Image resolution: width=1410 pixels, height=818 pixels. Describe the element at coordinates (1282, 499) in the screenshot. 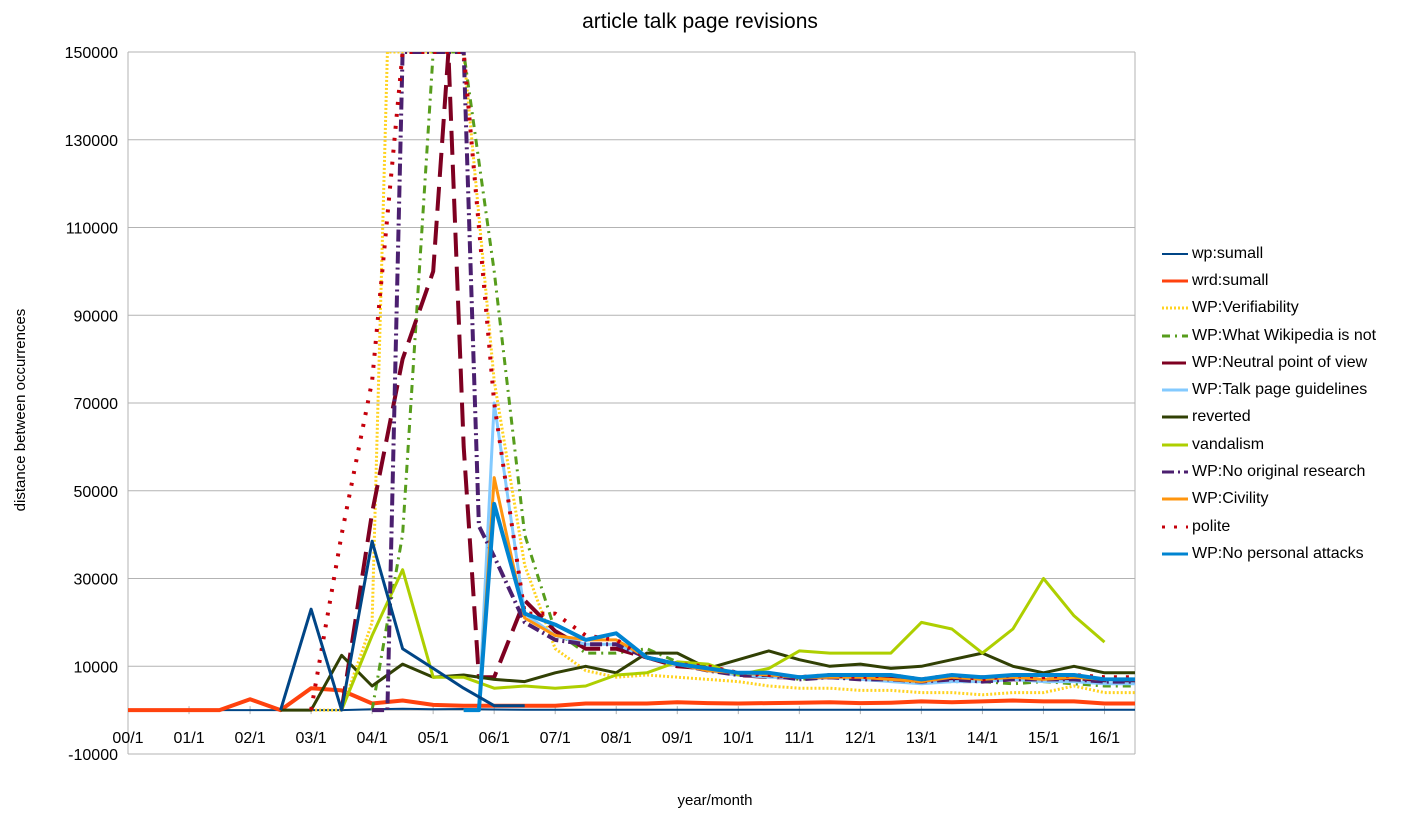

I see `legend-item: WP:Civility` at that location.